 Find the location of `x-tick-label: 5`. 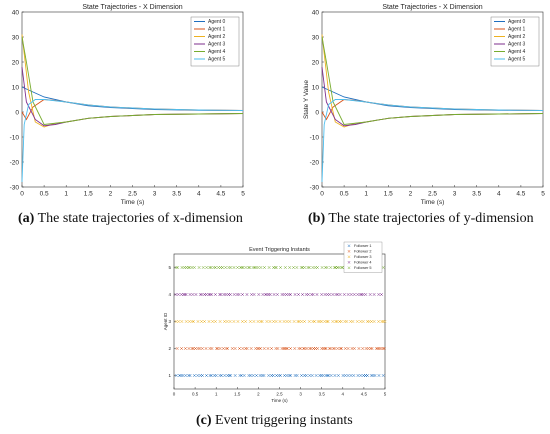

x-tick-label: 5 is located at coordinates (543, 194).